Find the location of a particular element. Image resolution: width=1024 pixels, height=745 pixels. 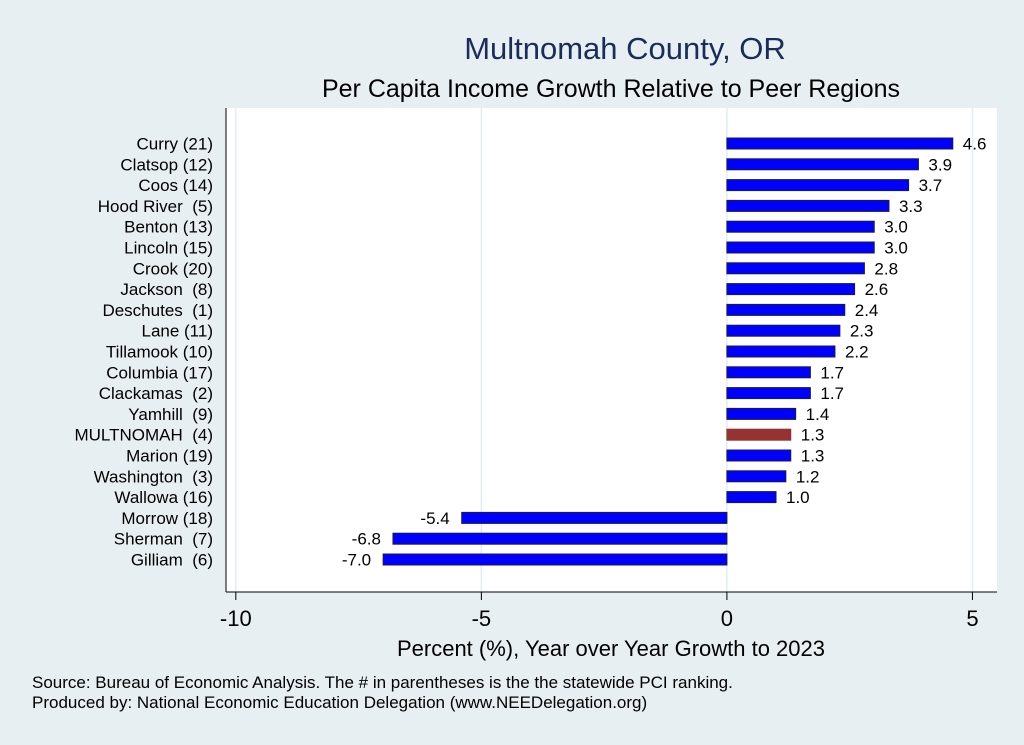

data-label: 3.7 is located at coordinates (931, 185).